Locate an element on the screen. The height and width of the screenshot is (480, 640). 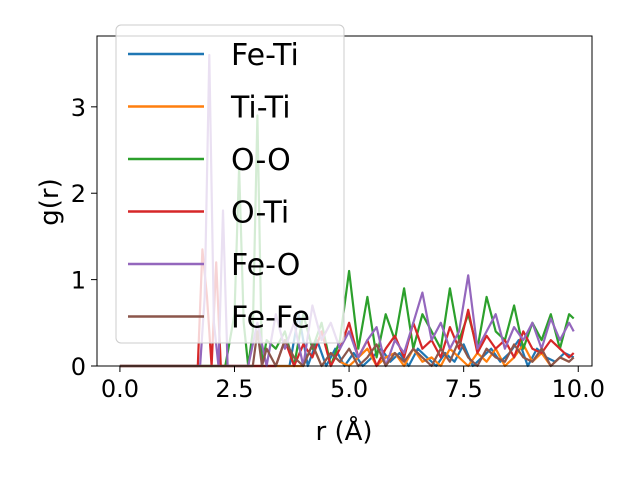
legend-entry-label: Ti-Ti is located at coordinates (260, 108).